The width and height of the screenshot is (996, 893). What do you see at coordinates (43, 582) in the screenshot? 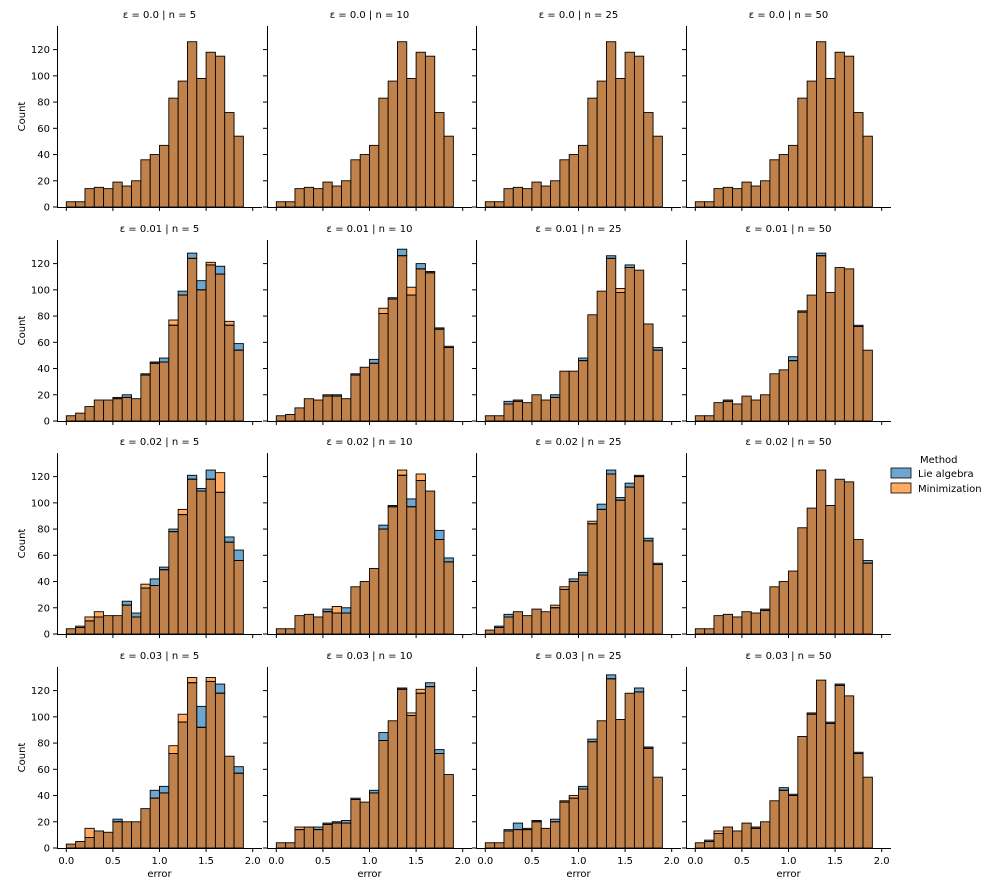
I see `y-tick-label: 40` at bounding box center [43, 582].